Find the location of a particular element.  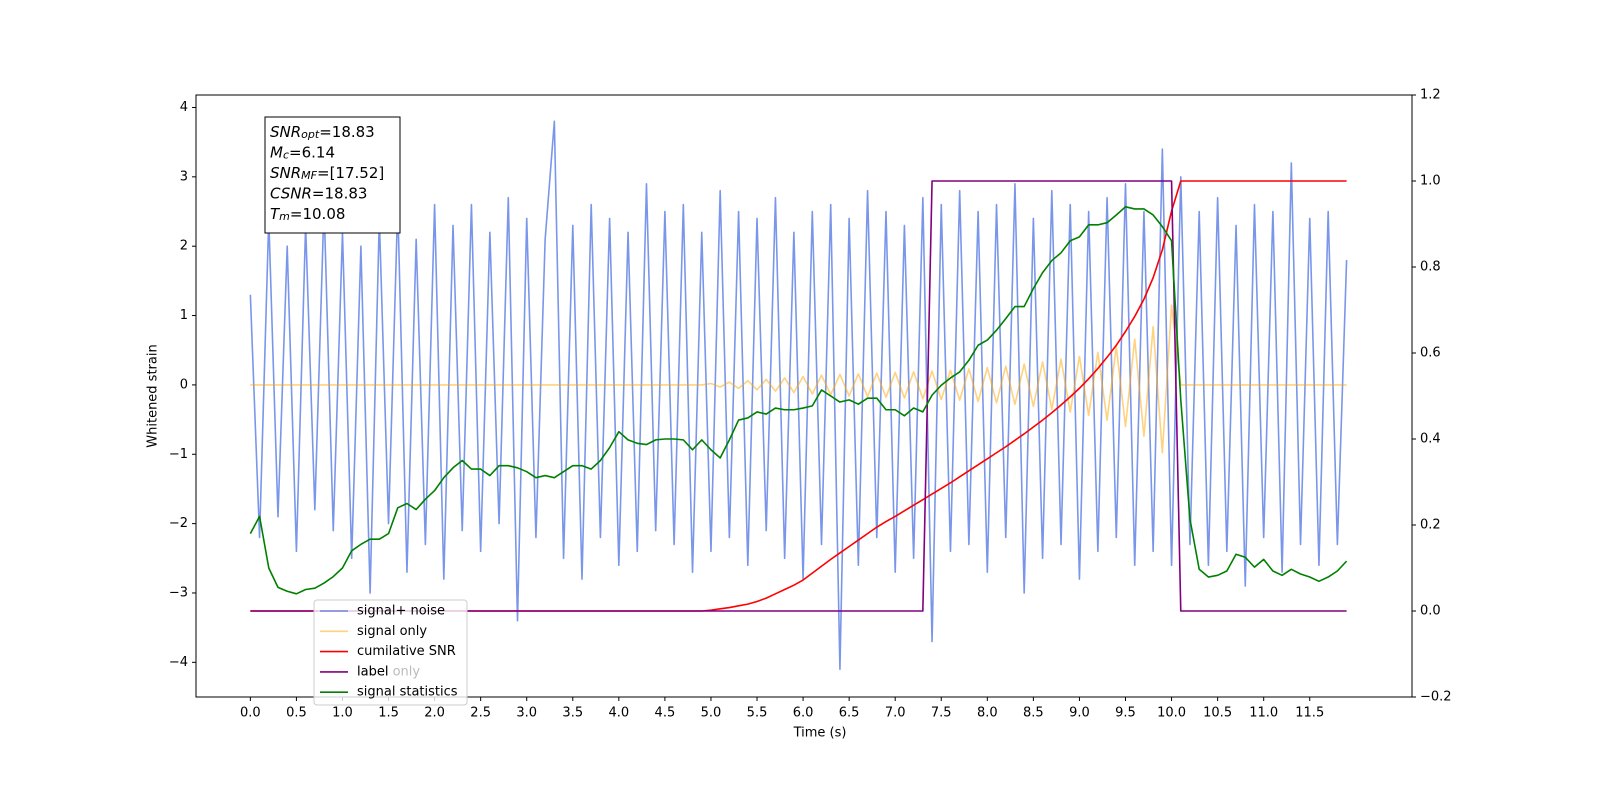

legend-label: label is located at coordinates (372, 671).